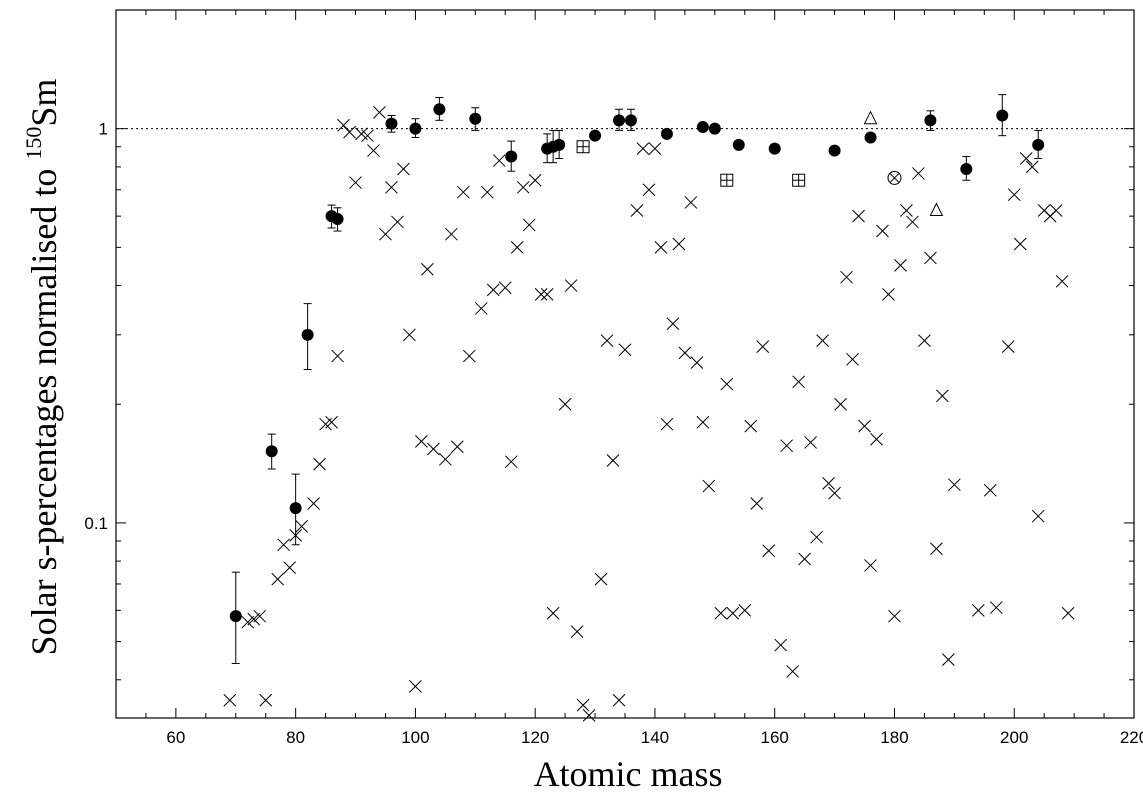 This screenshot has width=1143, height=793. Describe the element at coordinates (583, 147) in the screenshot. I see `data-point-boxed-plus` at that location.